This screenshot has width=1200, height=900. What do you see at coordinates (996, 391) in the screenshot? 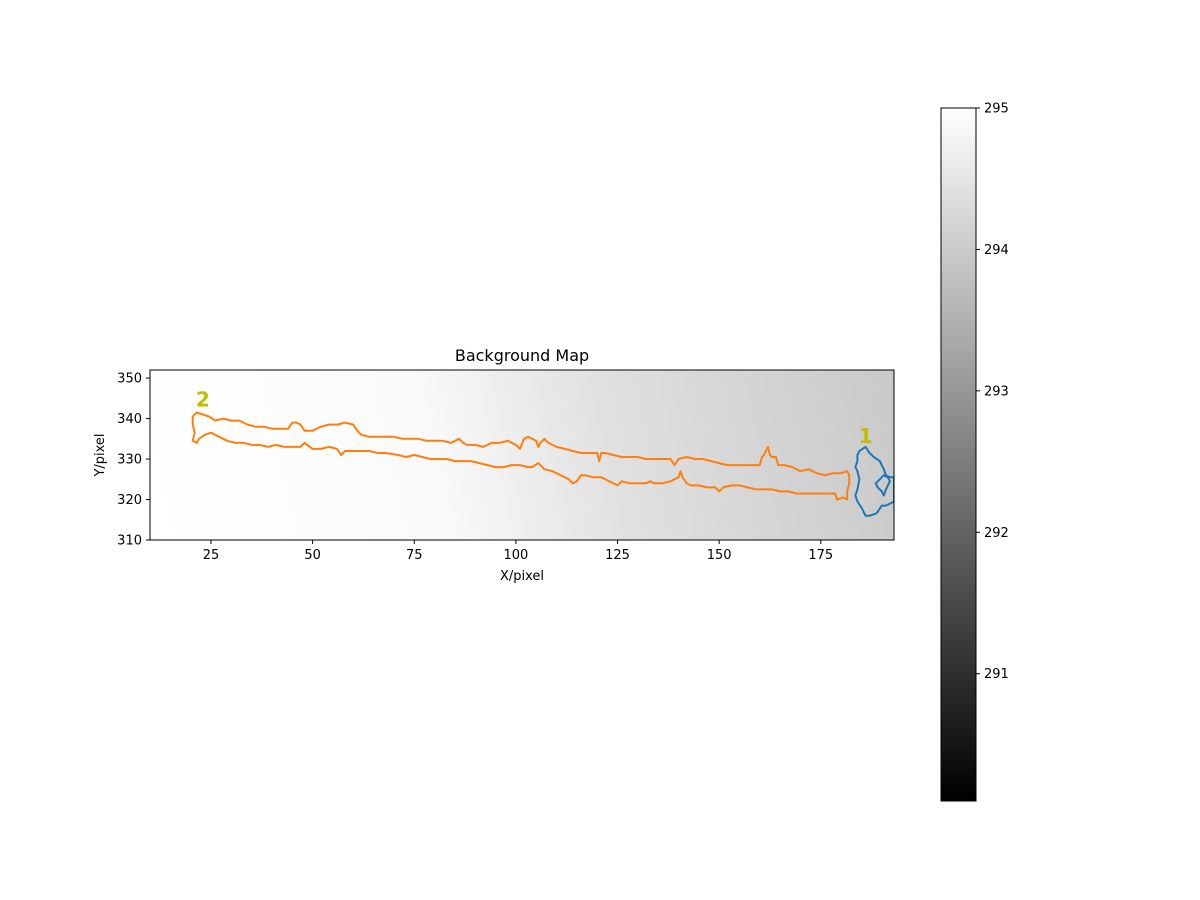
I see `colorbar-tick-label: 293` at bounding box center [996, 391].